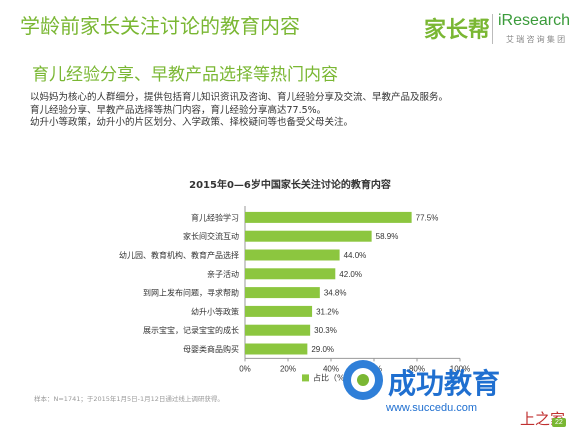  Describe the element at coordinates (534, 20) in the screenshot. I see `iresearch-logo: iResearch` at that location.